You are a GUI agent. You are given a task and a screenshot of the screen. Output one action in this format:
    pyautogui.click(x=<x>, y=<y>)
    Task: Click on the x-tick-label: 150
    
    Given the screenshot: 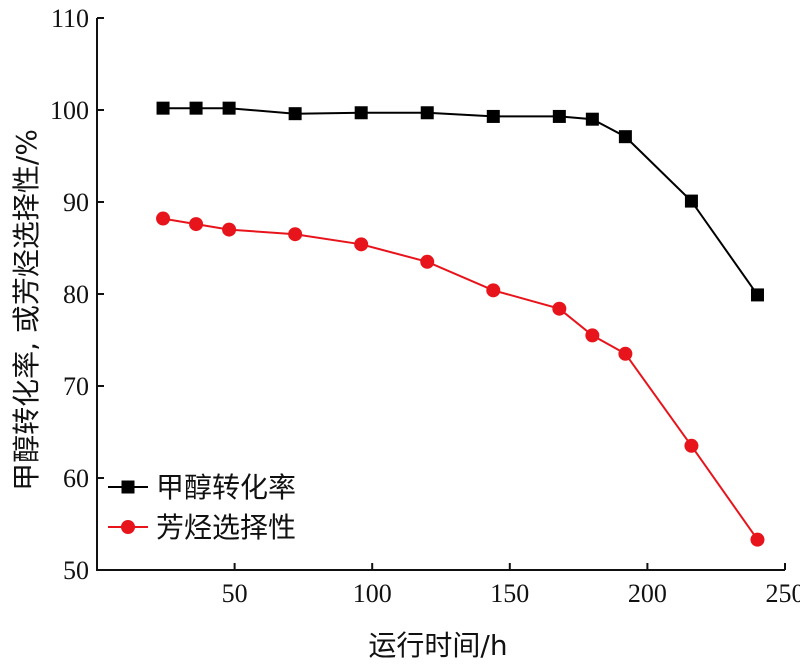 What is the action you would take?
    pyautogui.click(x=509, y=593)
    